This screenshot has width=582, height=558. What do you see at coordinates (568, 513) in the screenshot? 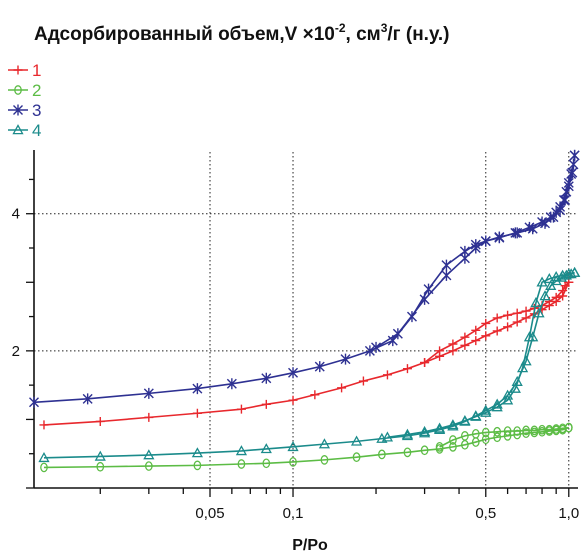
I see `x-tick-label: 1,0` at bounding box center [568, 513].